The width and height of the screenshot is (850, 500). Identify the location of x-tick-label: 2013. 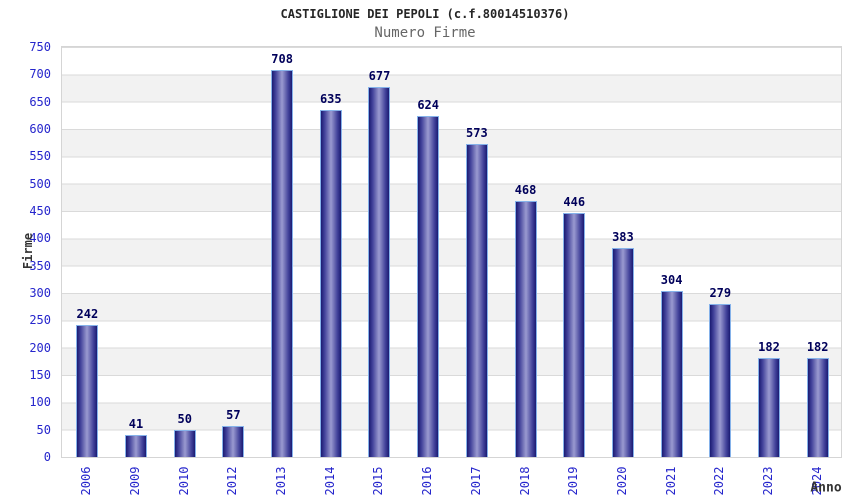
(281, 481).